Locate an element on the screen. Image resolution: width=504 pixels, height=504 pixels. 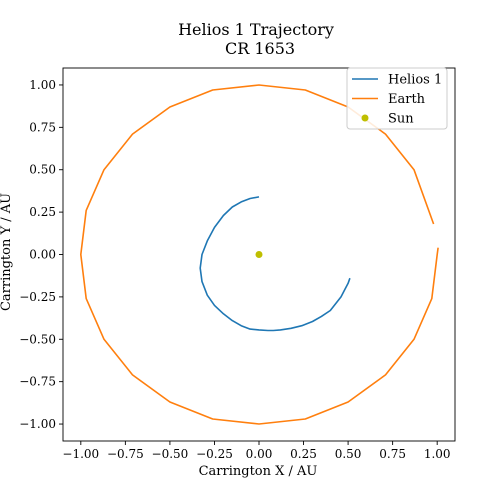
y-tick-label: 0.50 is located at coordinates (42, 170).